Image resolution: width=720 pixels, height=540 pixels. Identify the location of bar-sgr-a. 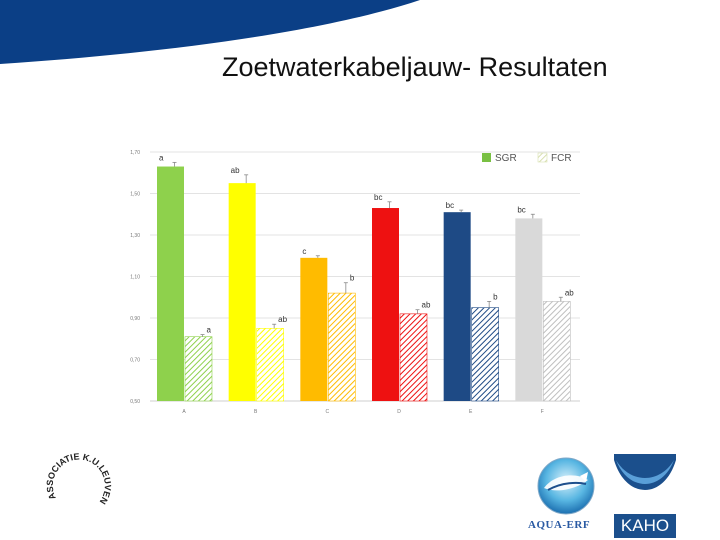
(170, 283).